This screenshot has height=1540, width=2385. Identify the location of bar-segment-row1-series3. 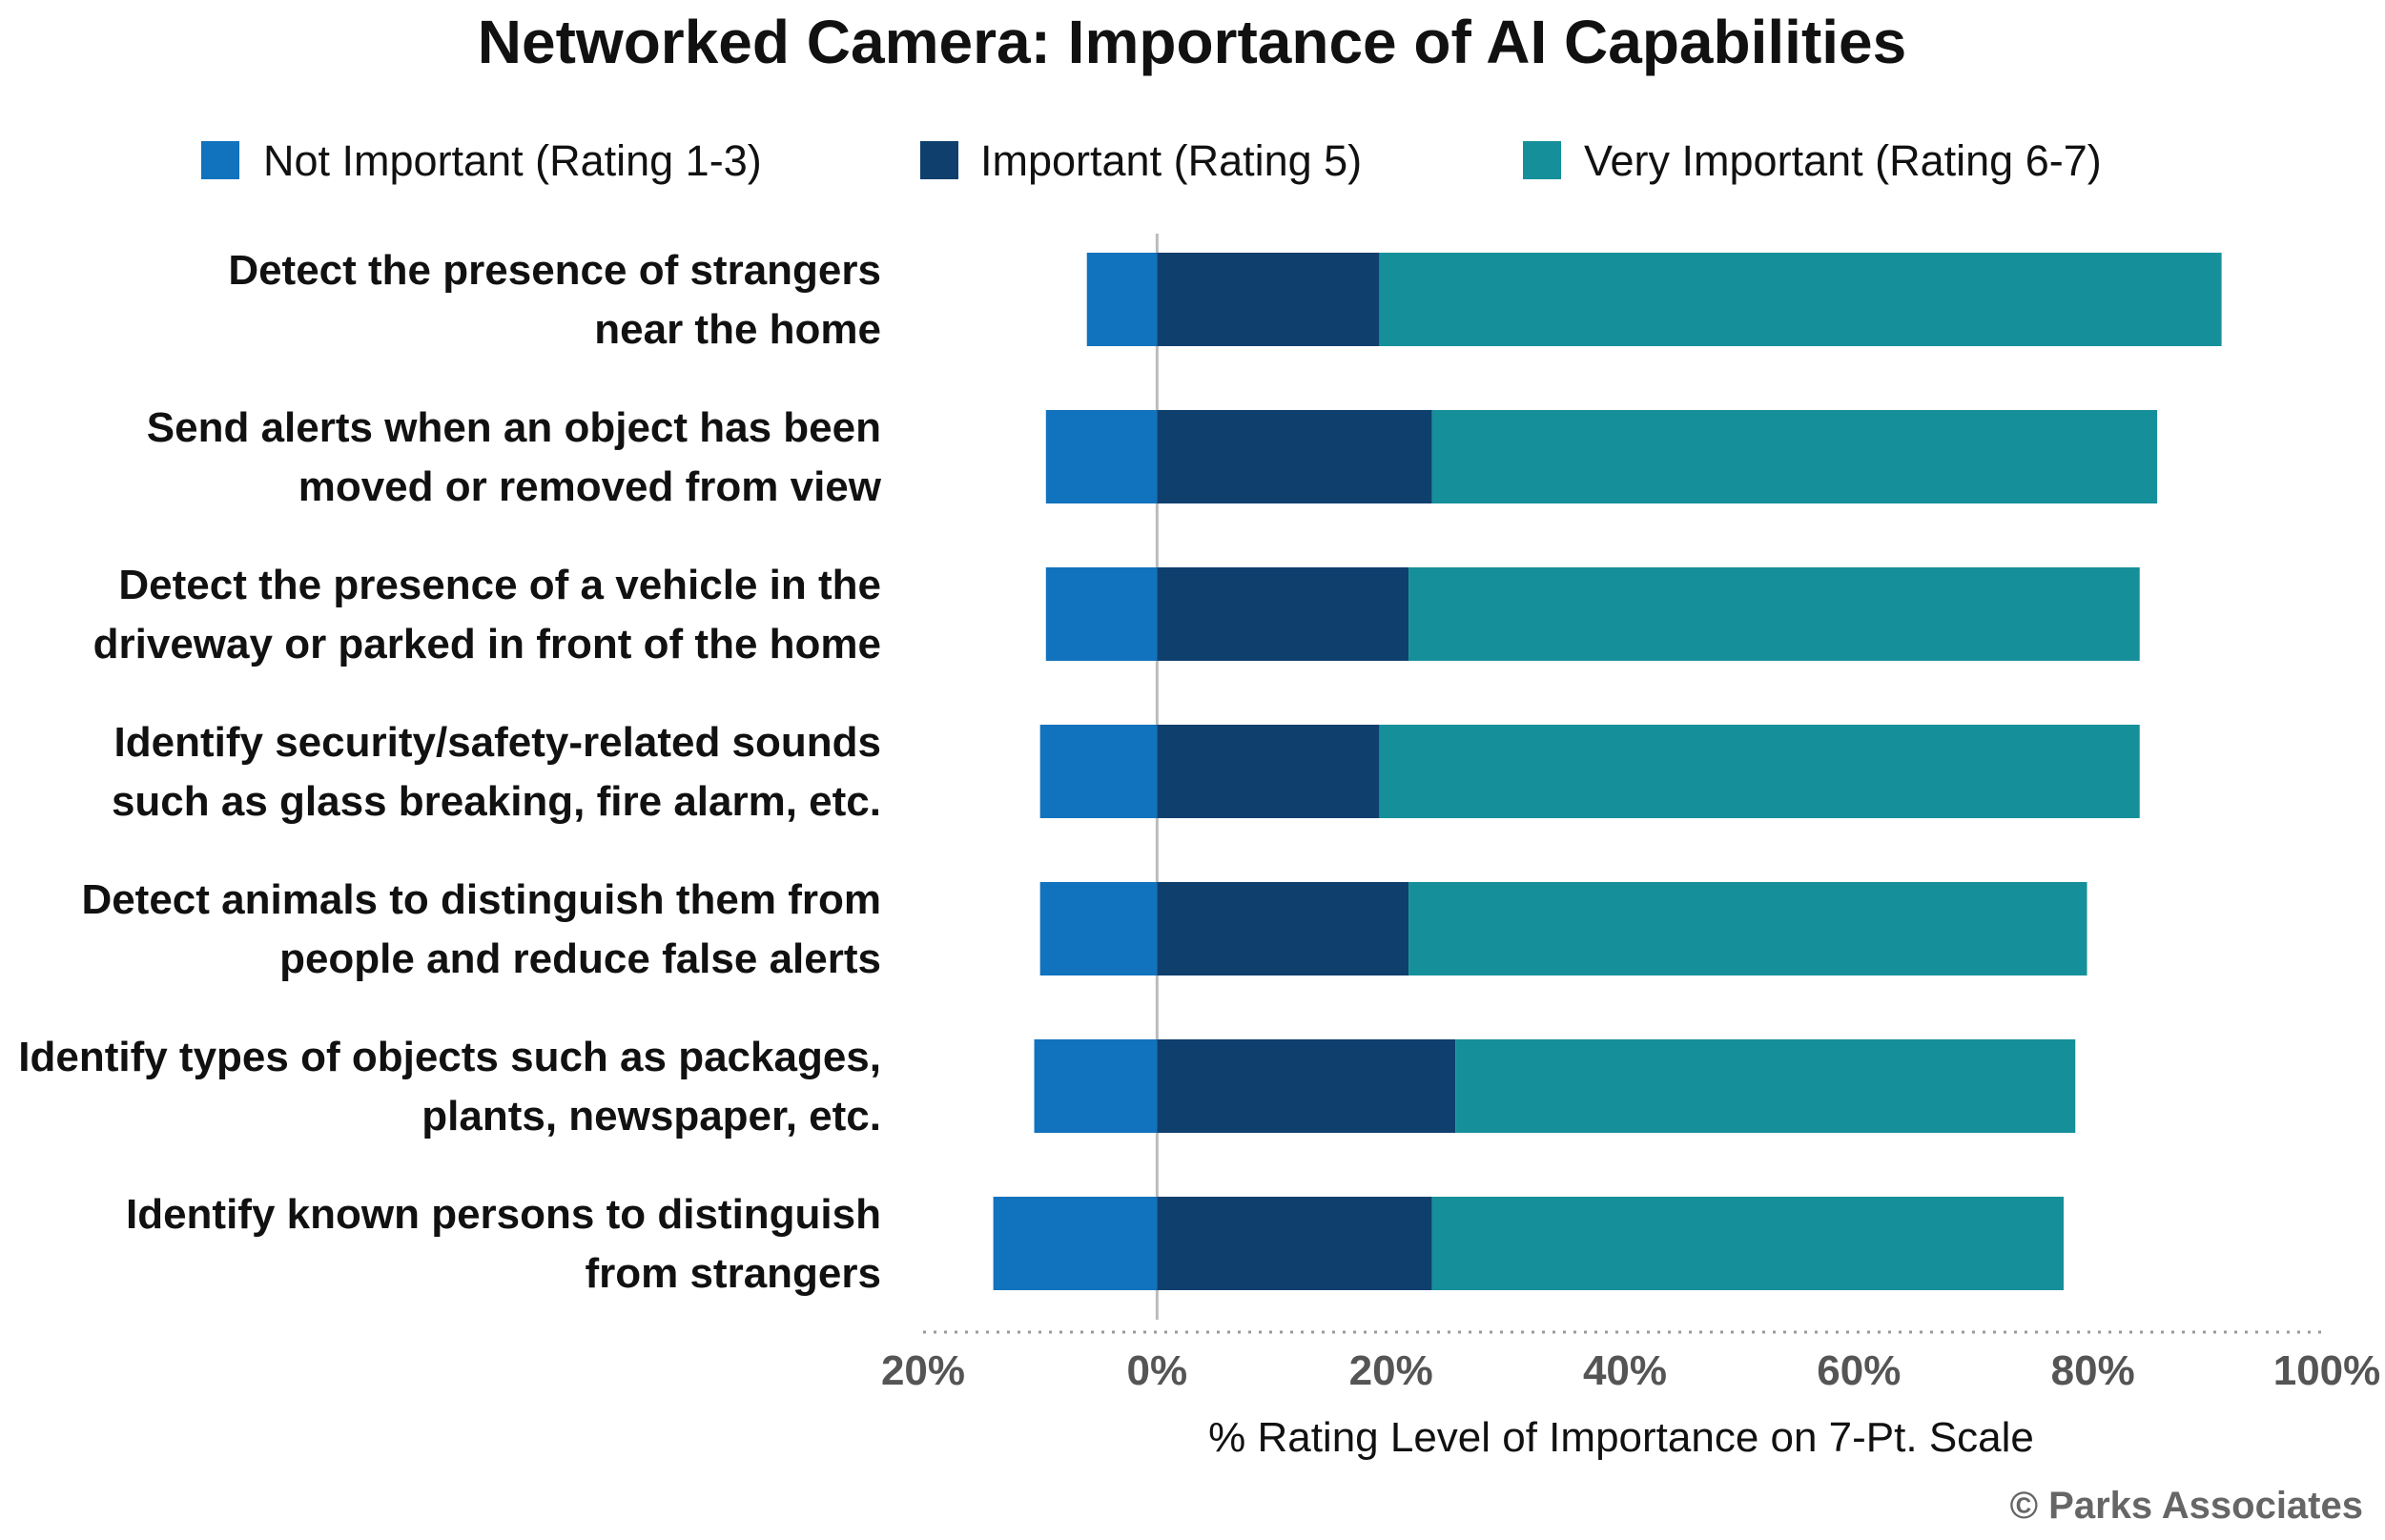
(1800, 299).